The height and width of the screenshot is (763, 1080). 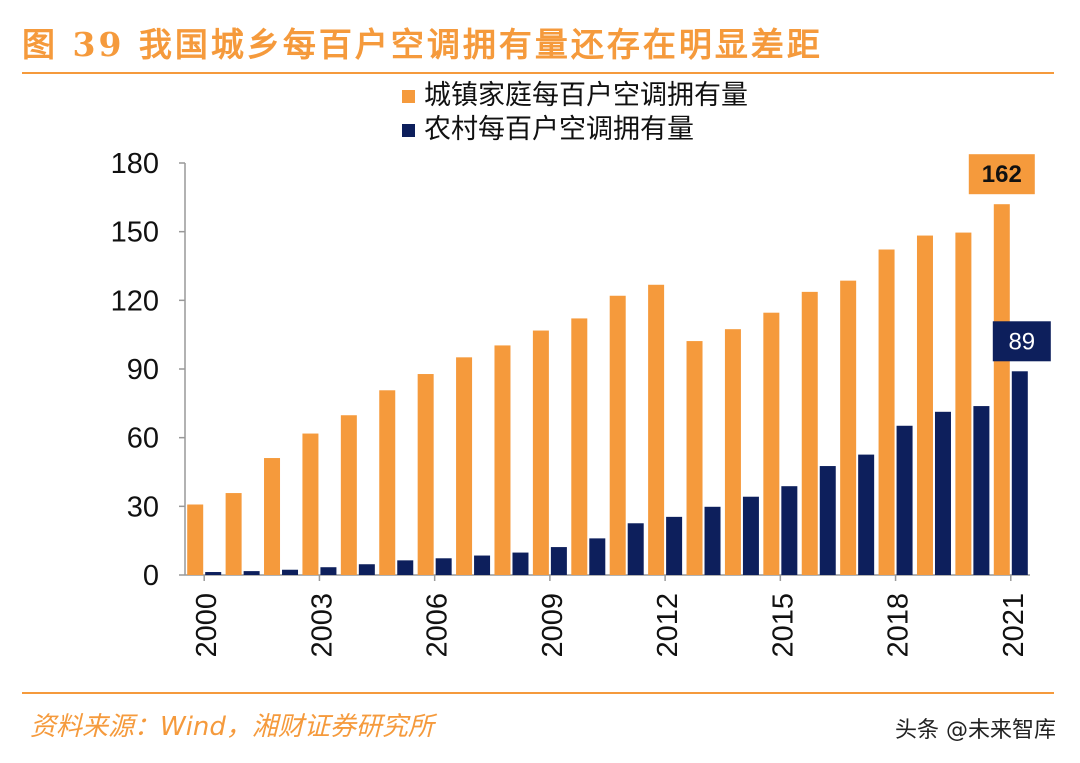 What do you see at coordinates (981, 490) in the screenshot?
I see `bar-rural-2020` at bounding box center [981, 490].